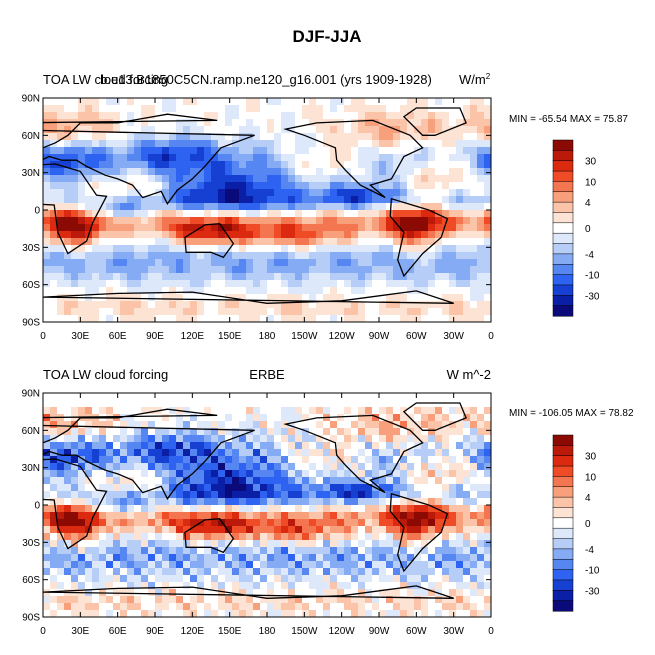  What do you see at coordinates (434, 416) in the screenshot?
I see `continent-outline` at bounding box center [434, 416].